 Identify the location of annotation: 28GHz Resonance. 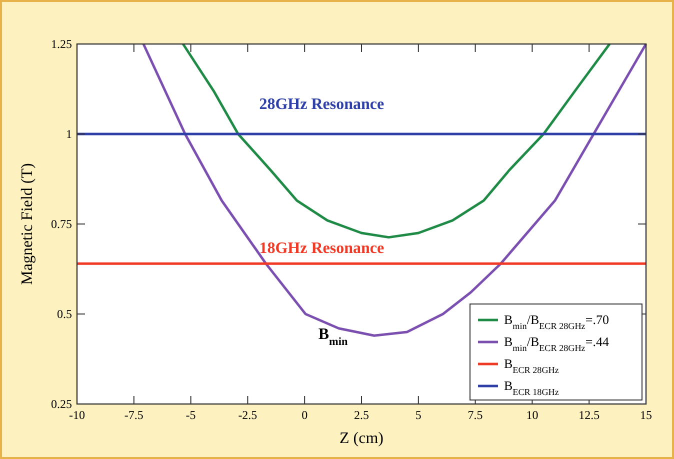
(321, 104).